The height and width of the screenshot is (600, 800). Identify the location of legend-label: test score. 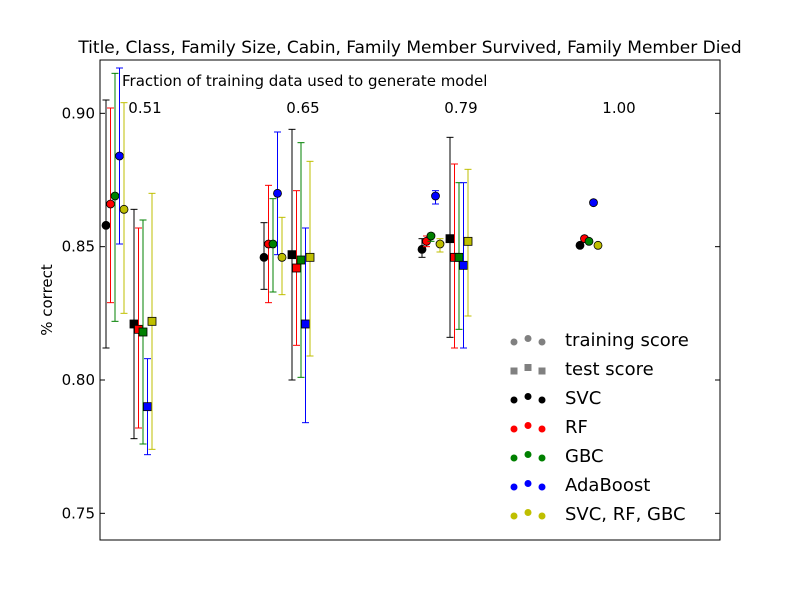
(609, 369).